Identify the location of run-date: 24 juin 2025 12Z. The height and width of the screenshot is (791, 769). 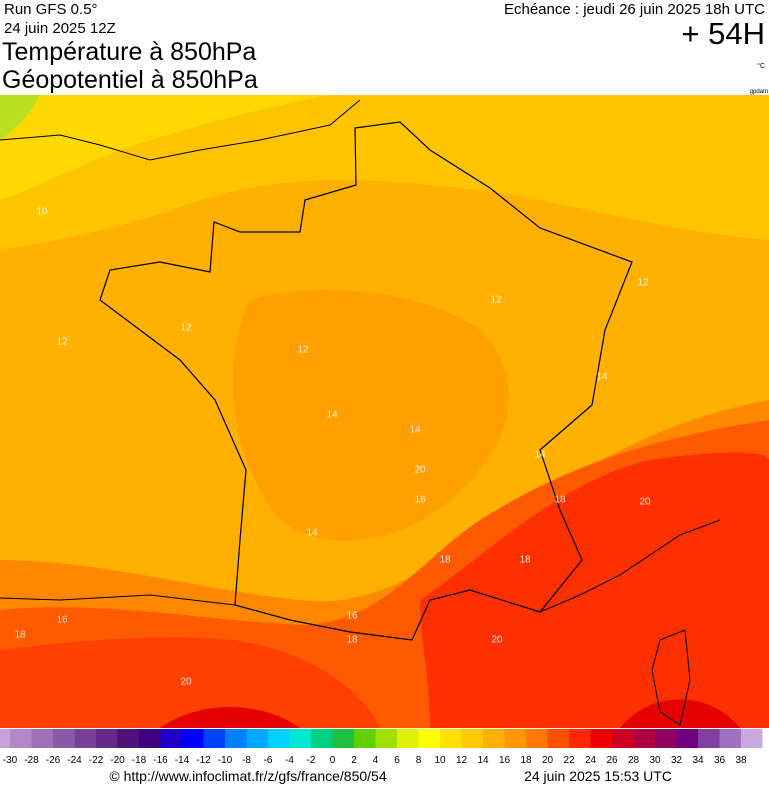
(60, 28).